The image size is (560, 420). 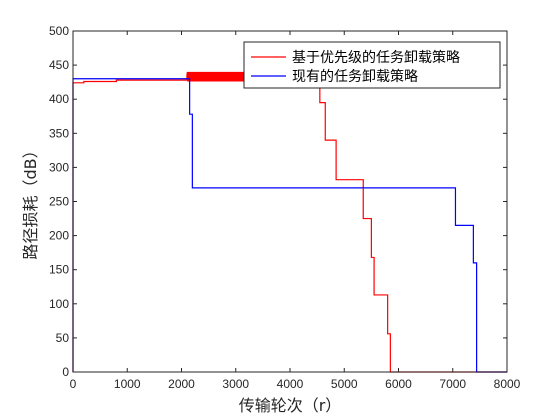 I want to click on y-tick-label: 400, so click(x=59, y=99).